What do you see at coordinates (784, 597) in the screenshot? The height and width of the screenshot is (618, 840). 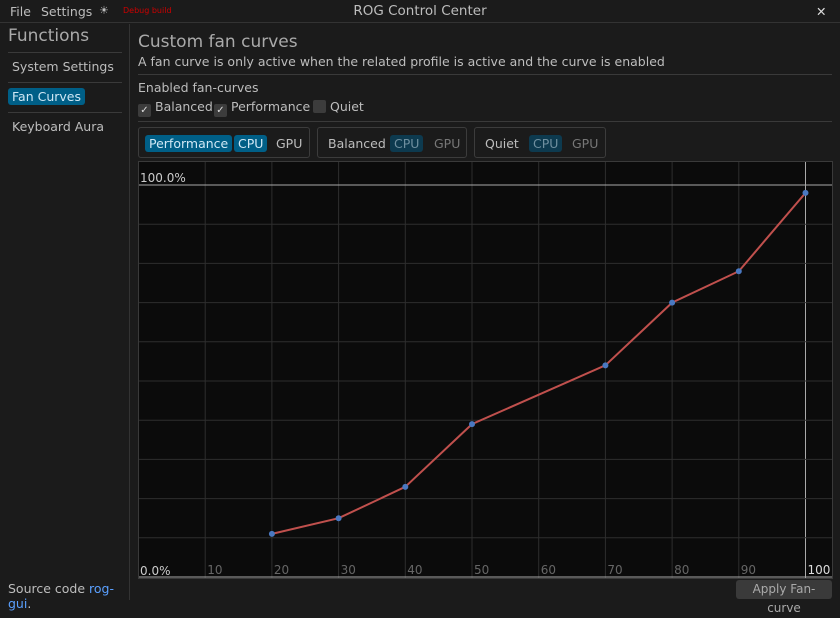 I see `apply-fan-curve-button: Apply Fan-curve` at bounding box center [784, 597].